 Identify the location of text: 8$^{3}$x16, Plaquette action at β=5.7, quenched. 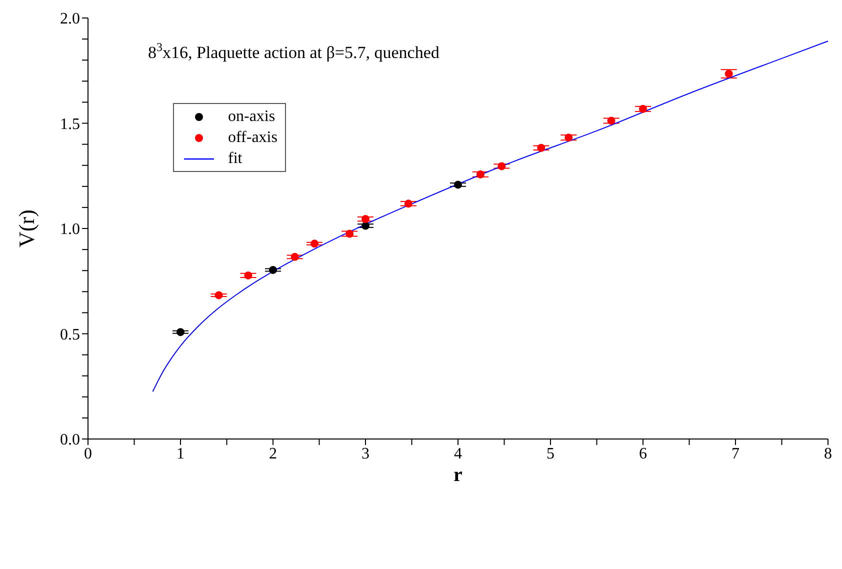
(294, 51).